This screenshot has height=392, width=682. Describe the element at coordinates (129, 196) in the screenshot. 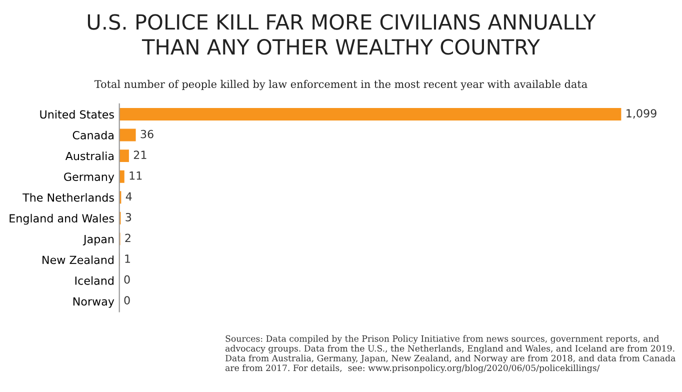

I see `data-label: 4` at that location.